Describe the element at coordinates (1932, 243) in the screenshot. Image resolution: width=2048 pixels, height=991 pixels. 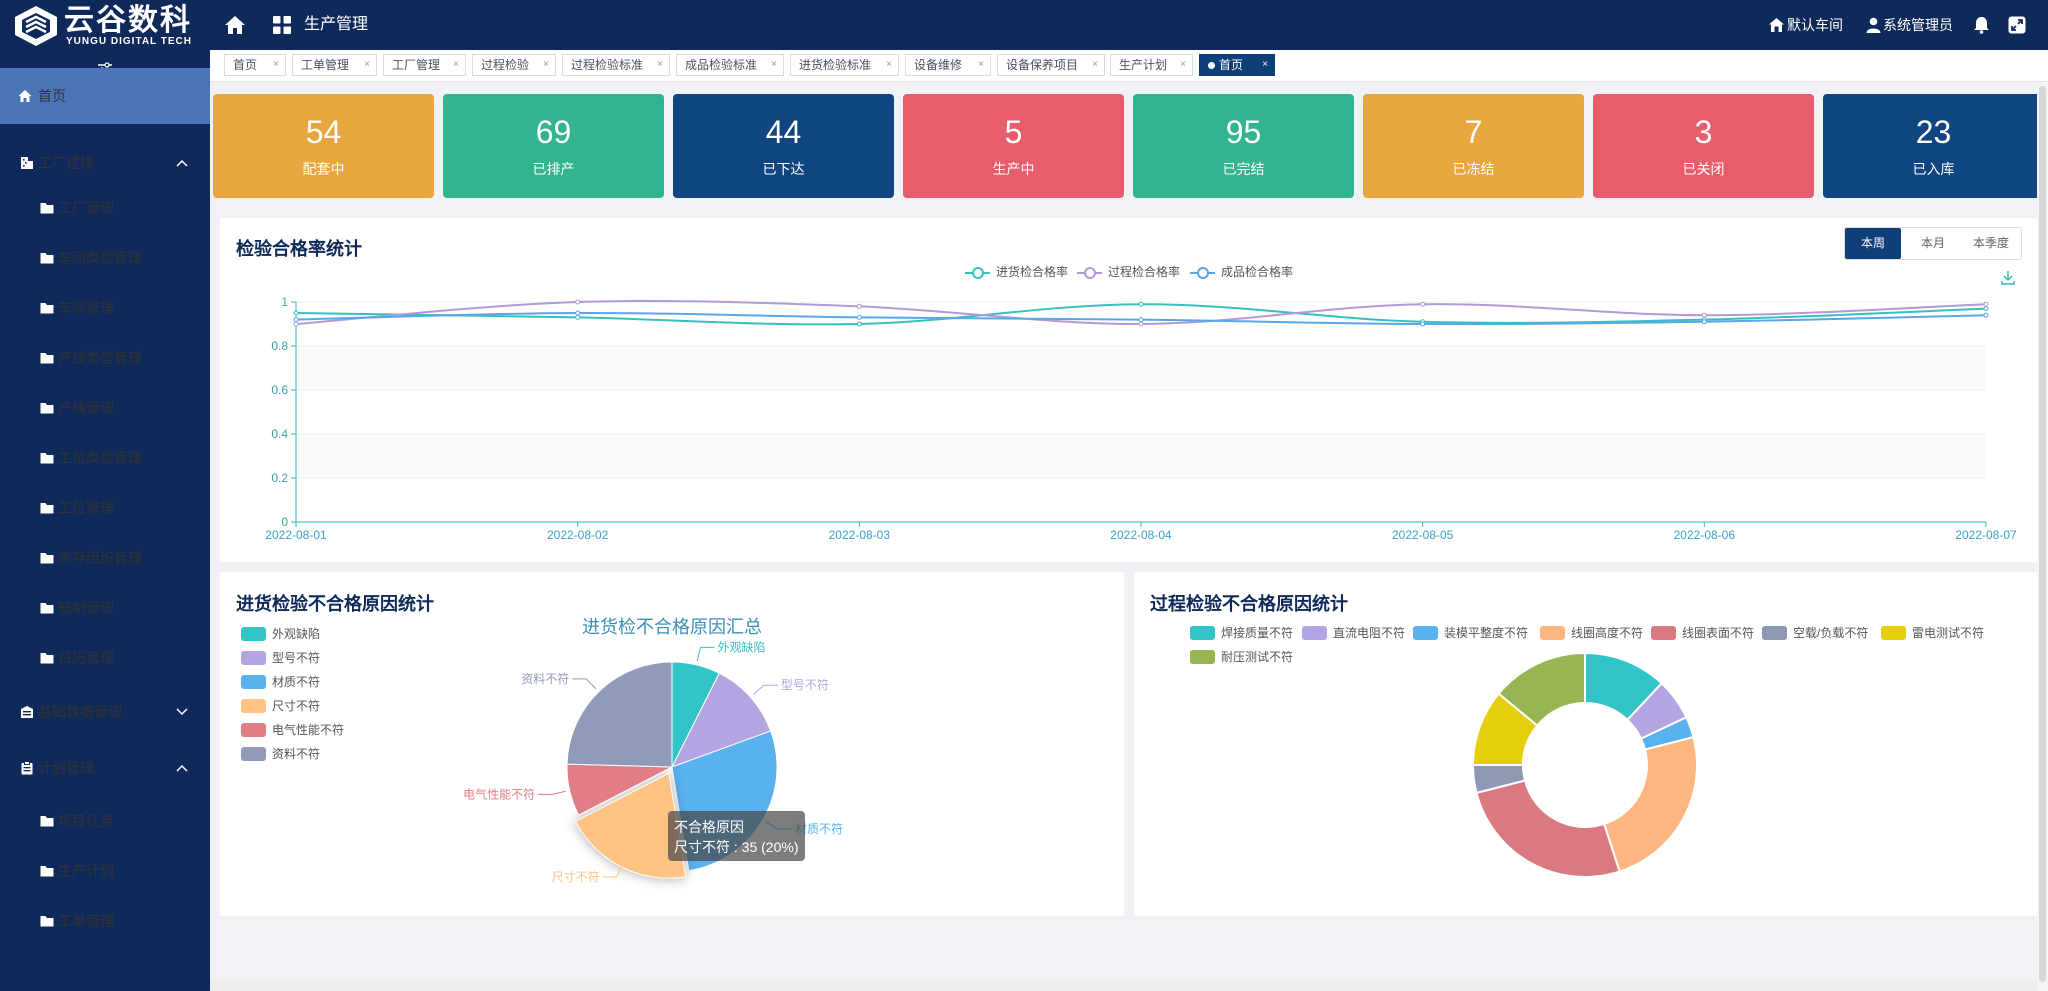
I see `period-month-button: 本月` at that location.